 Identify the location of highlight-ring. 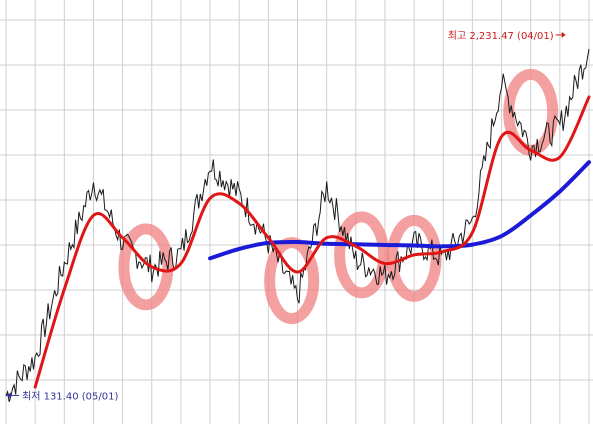
(362, 255).